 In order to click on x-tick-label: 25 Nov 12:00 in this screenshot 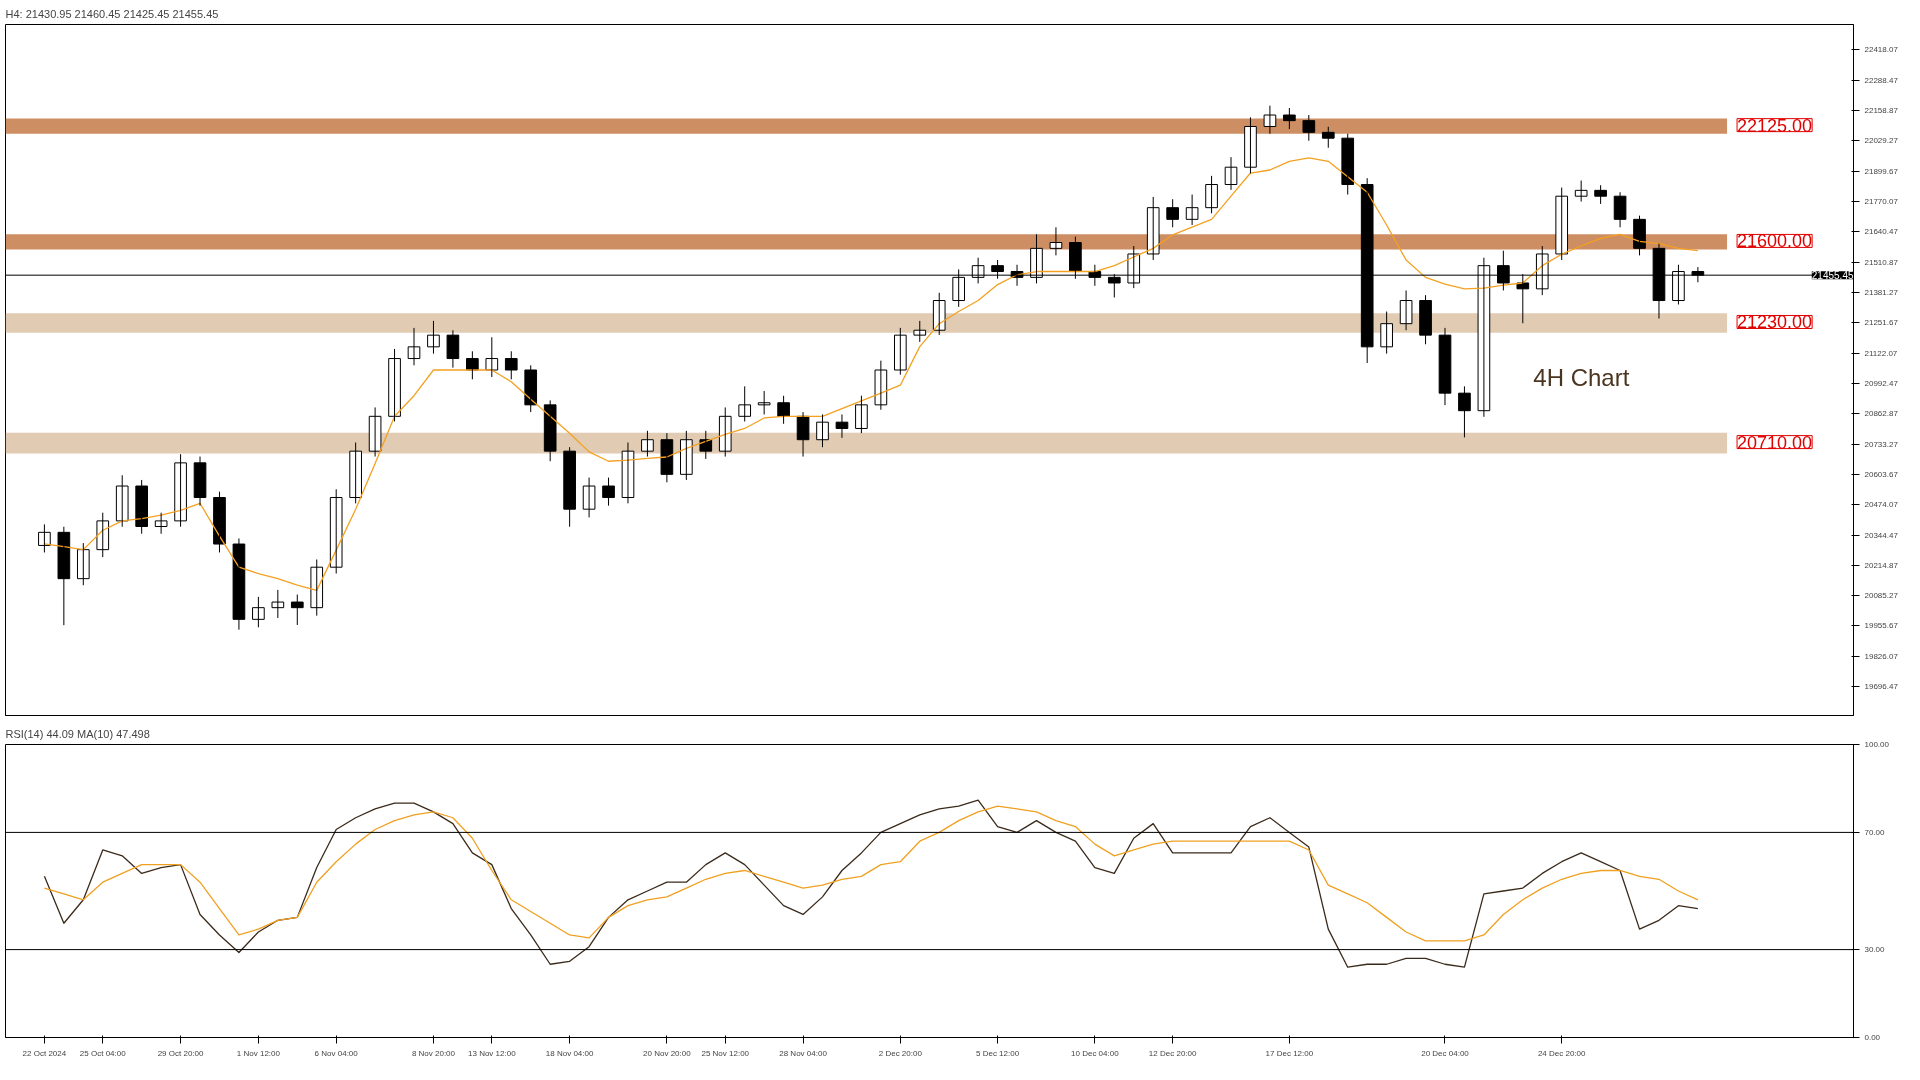, I will do `click(725, 1053)`.